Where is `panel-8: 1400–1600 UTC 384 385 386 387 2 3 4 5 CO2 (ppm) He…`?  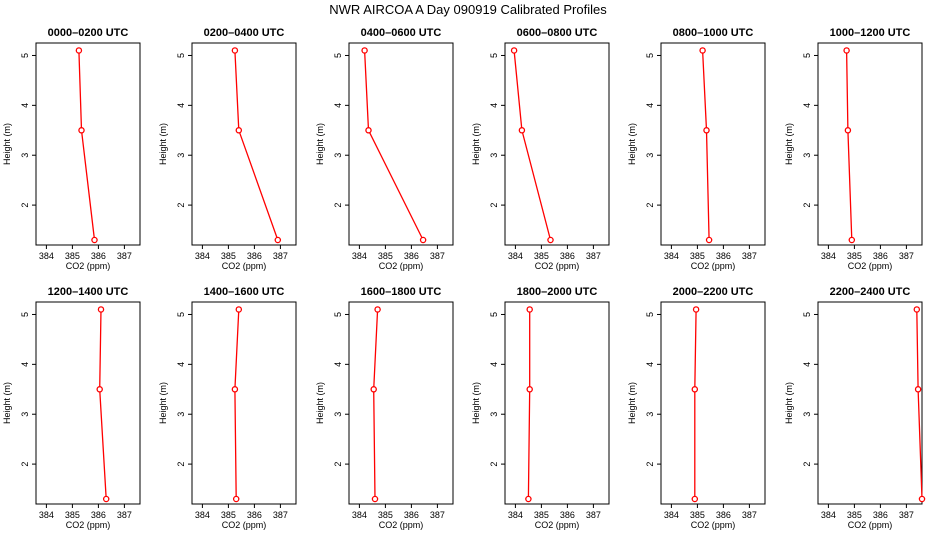
panel-8: 1400–1600 UTC 384 385 386 387 2 3 4 5 CO2 (ppm) He… is located at coordinates (227, 408).